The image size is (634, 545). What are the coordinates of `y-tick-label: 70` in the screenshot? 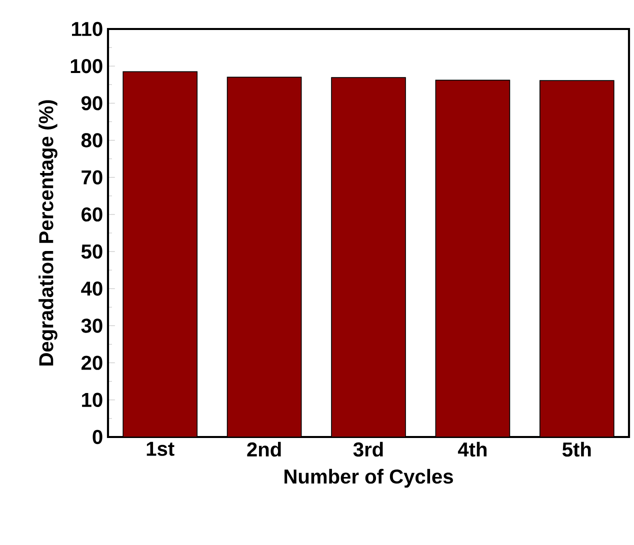 It's located at (92, 177).